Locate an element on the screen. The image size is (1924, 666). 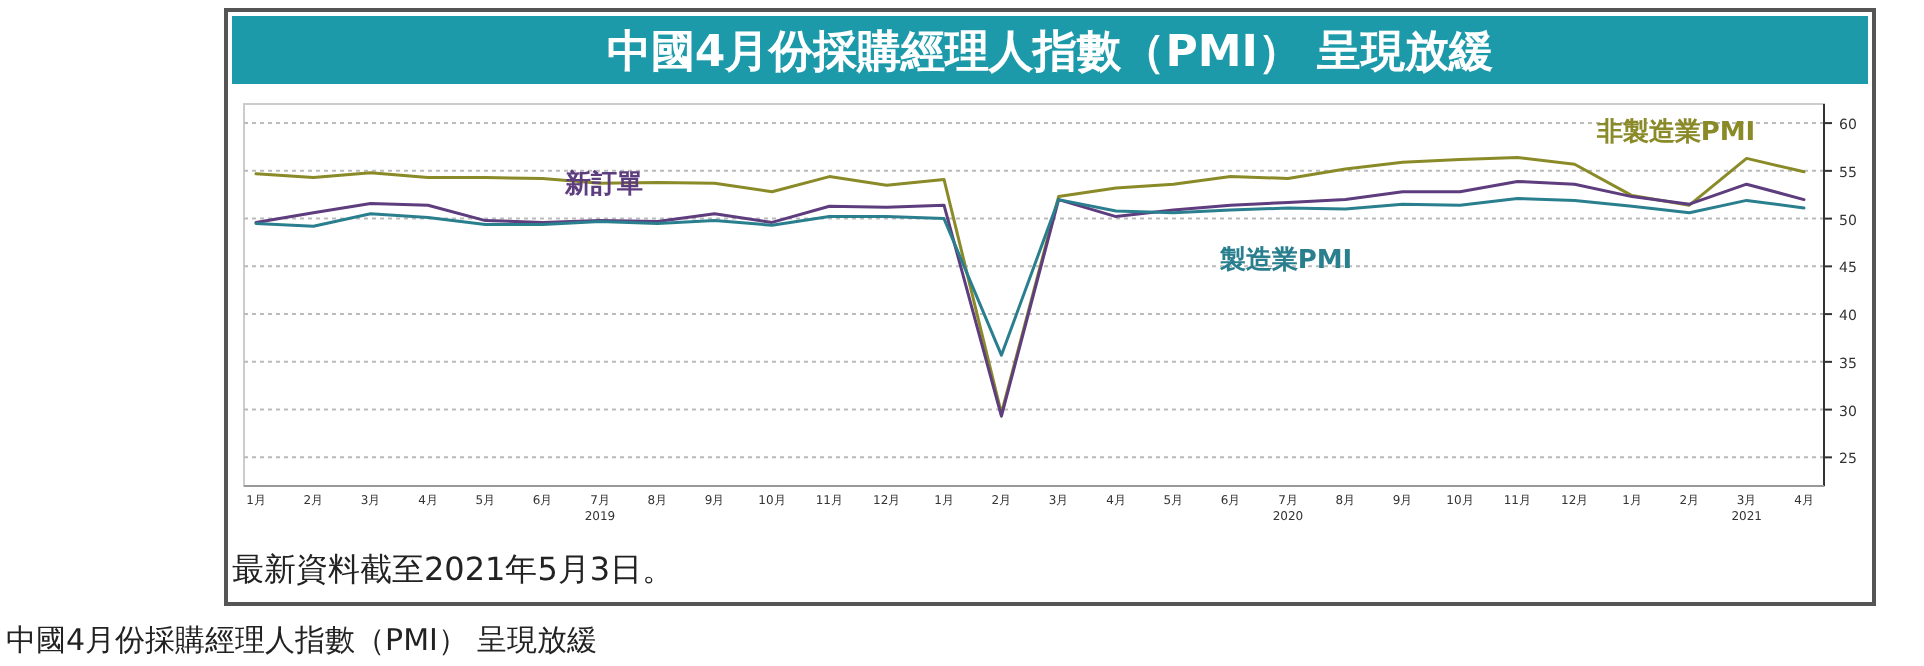
chart-title: 中國4月份採購經理人指數（PMI） 呈現放緩 is located at coordinates (1050, 53).